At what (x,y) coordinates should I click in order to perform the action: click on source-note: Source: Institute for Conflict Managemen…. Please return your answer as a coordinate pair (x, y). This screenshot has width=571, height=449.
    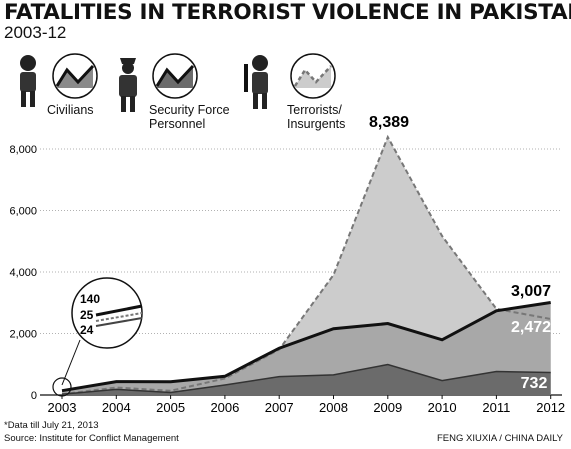
    Looking at the image, I should click on (91, 438).